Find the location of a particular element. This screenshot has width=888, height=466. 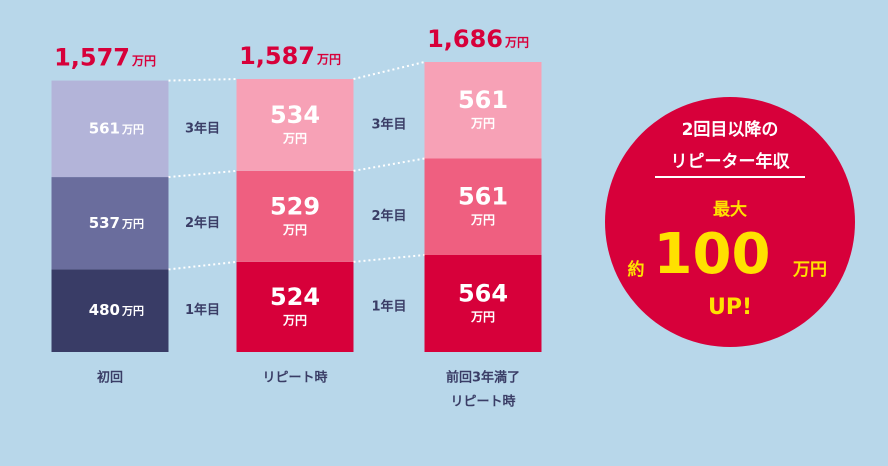

callout-value: 100 is located at coordinates (712, 254).